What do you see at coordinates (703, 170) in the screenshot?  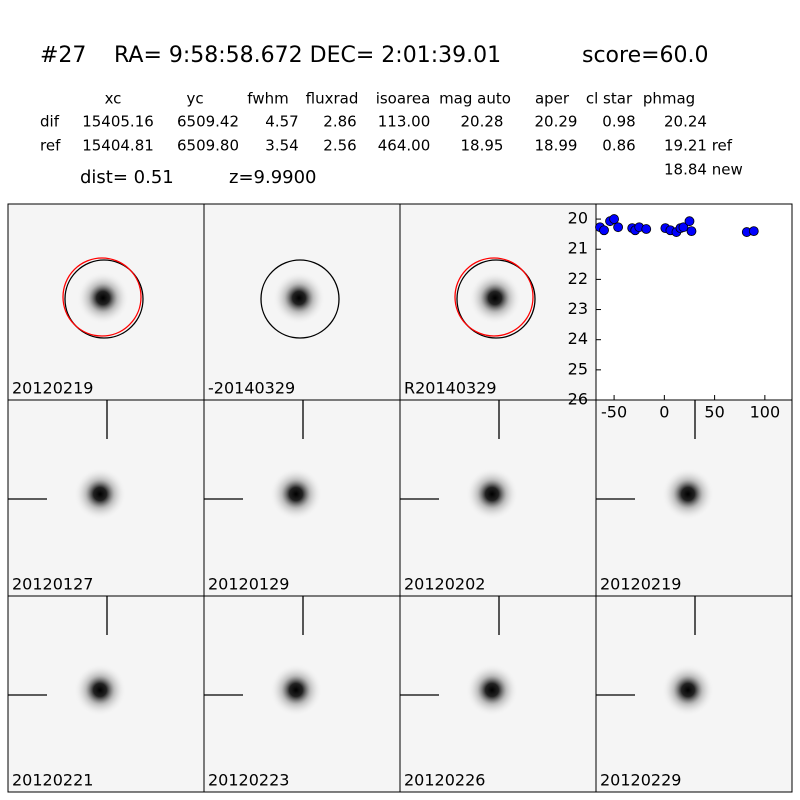 I see `table-note: 18.84 new` at bounding box center [703, 170].